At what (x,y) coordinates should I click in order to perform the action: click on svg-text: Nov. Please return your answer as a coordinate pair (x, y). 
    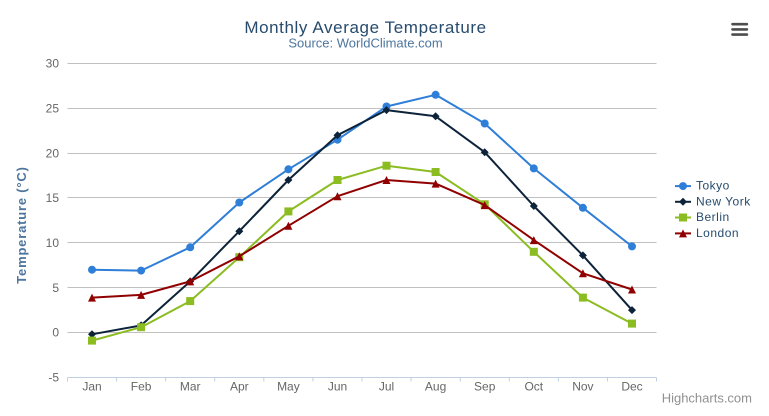
    Looking at the image, I should click on (582, 387).